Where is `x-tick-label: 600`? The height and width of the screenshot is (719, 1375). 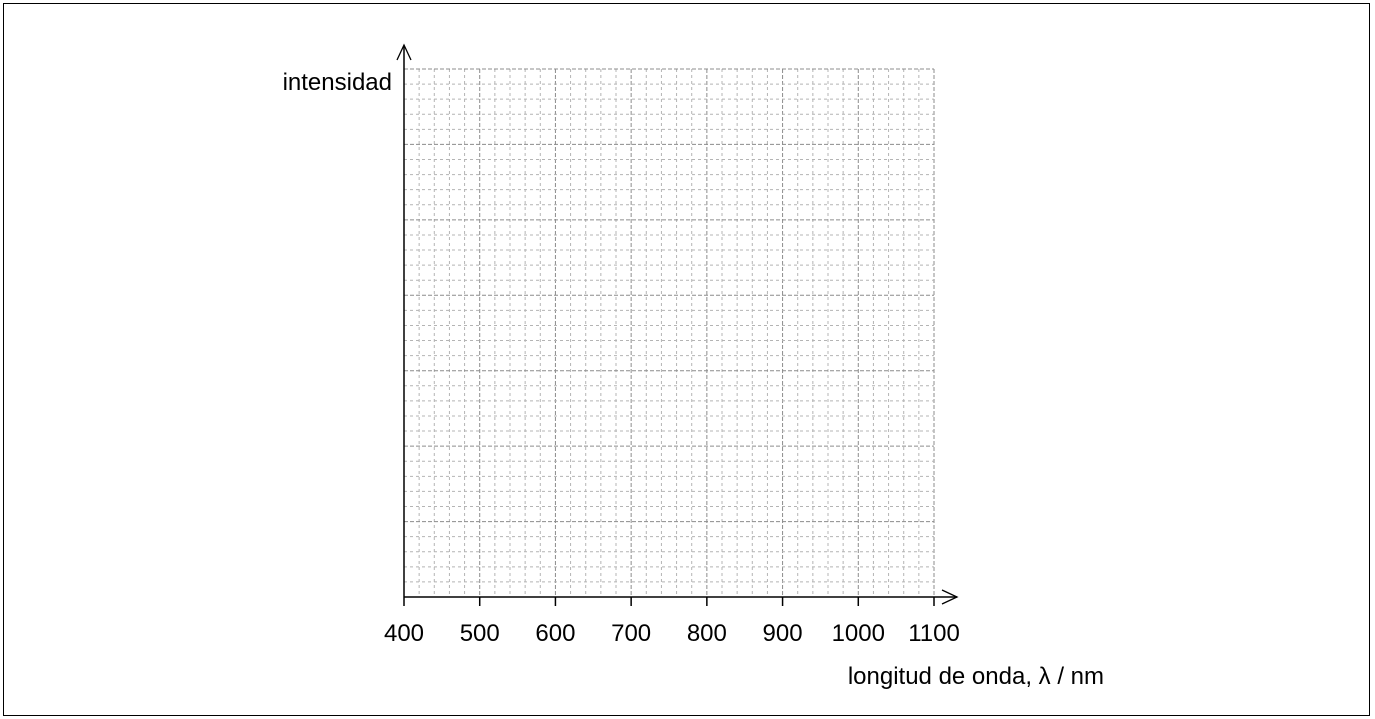 x-tick-label: 600 is located at coordinates (555, 633).